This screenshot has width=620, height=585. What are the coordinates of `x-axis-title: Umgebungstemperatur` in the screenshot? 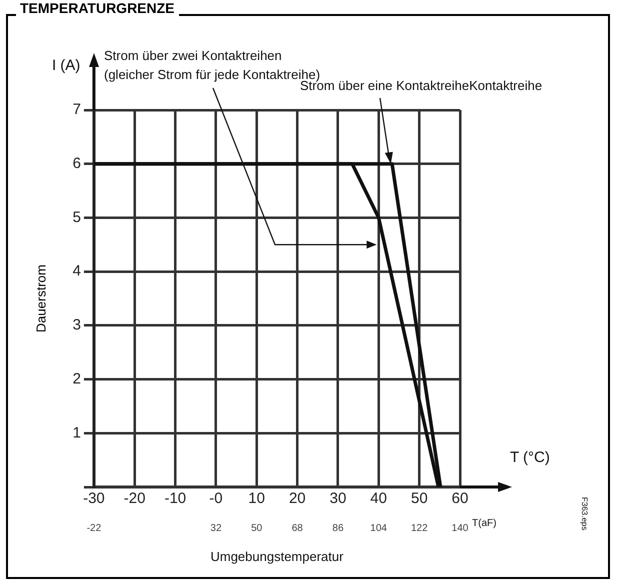 It's located at (277, 556).